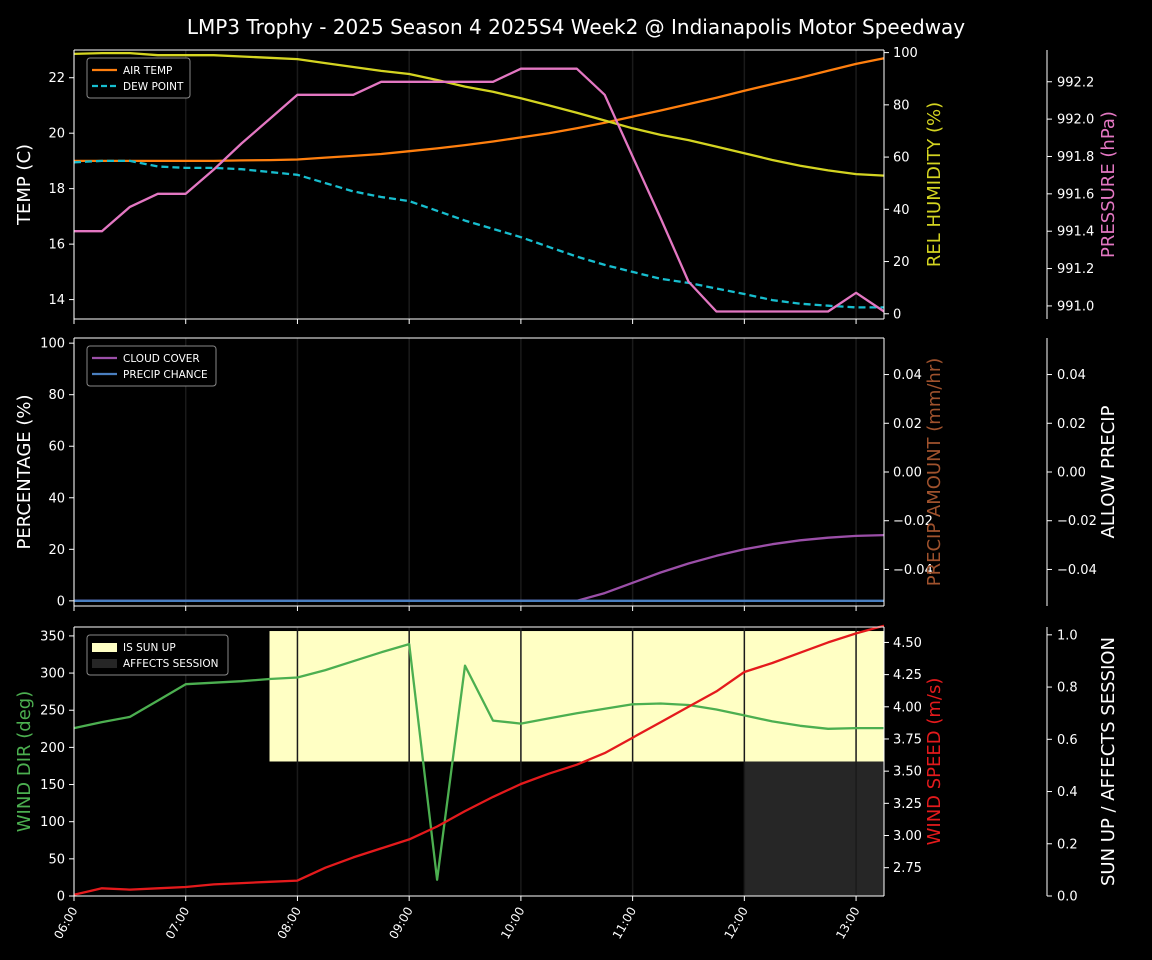 Image resolution: width=1152 pixels, height=960 pixels. What do you see at coordinates (165, 375) in the screenshot?
I see `legend-label: PRECIP CHANCE` at bounding box center [165, 375].